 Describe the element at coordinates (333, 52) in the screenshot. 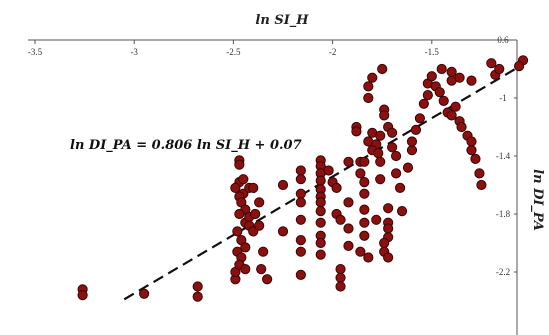

I see `x-tick-label: -2` at that location.